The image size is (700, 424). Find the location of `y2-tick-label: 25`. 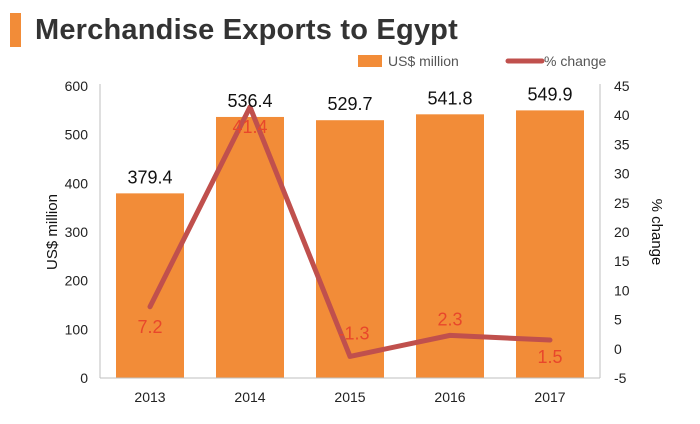

y2-tick-label: 25 is located at coordinates (622, 203).